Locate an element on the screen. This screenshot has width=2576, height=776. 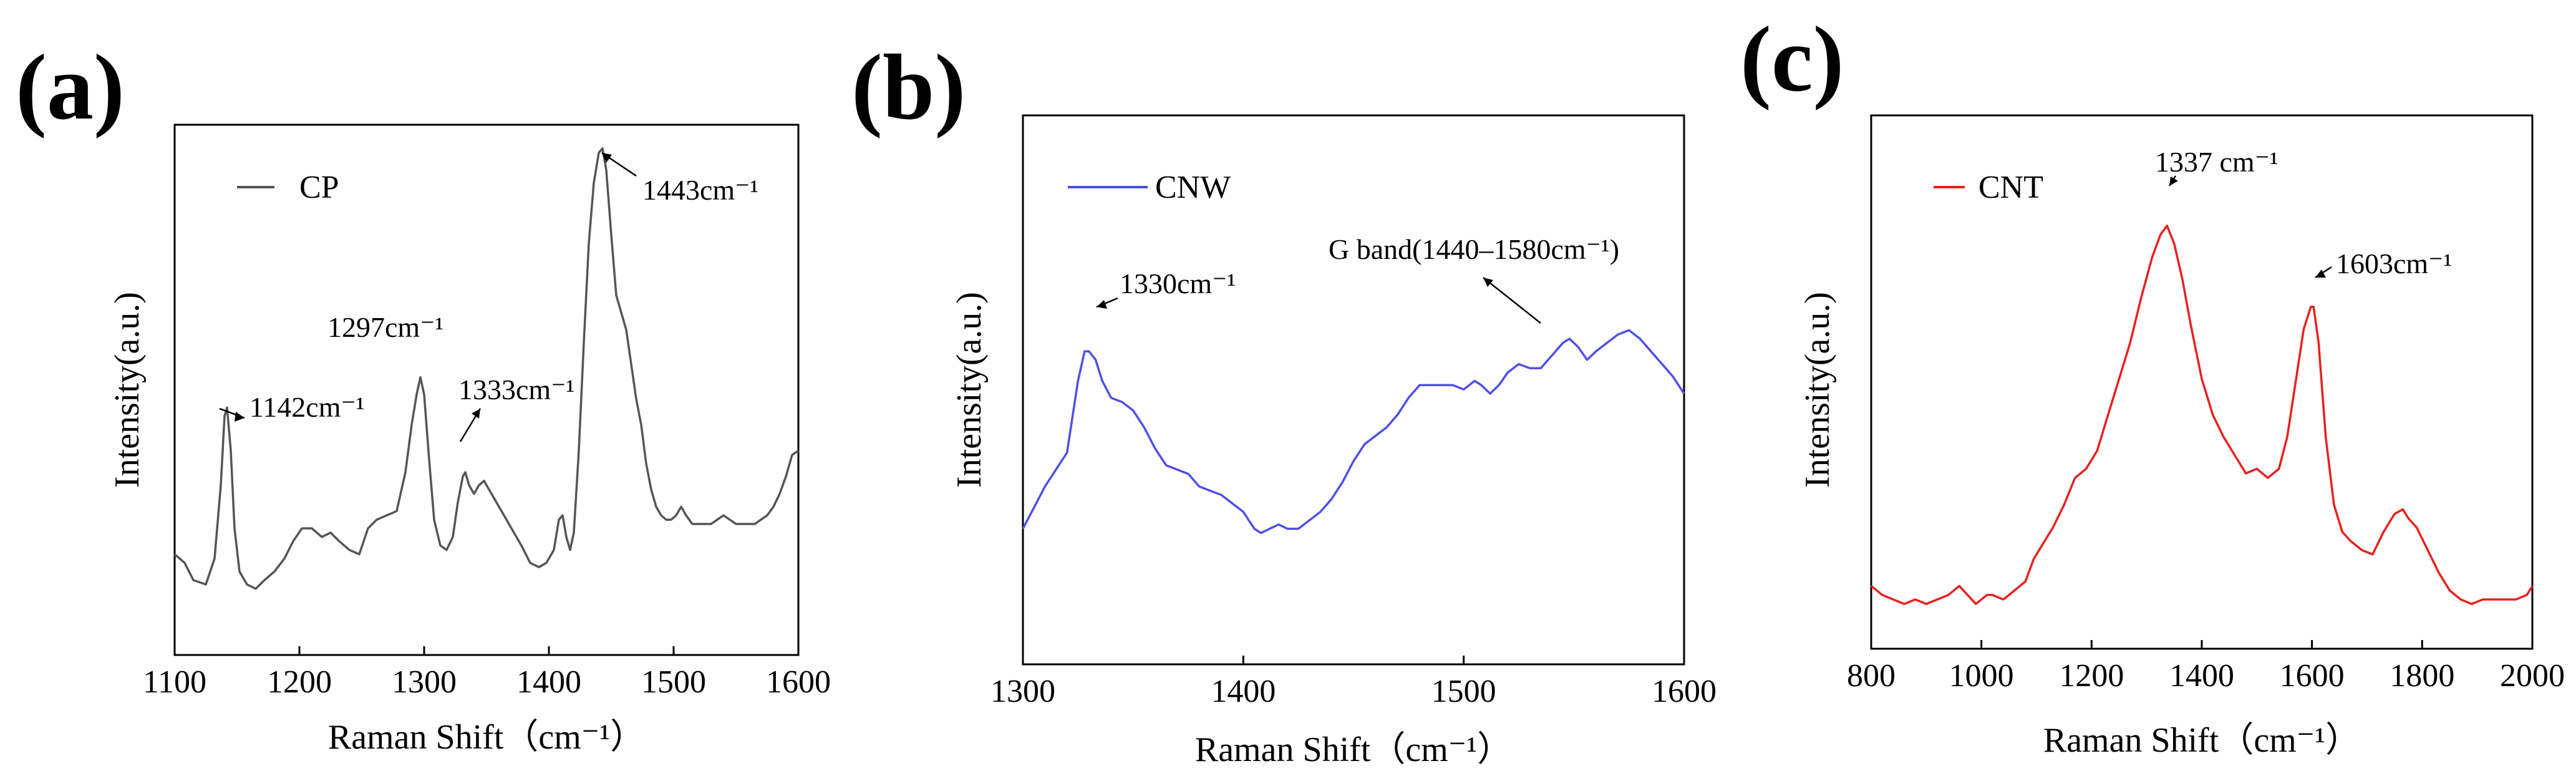
x-tick-label: 1000 is located at coordinates (1981, 676).